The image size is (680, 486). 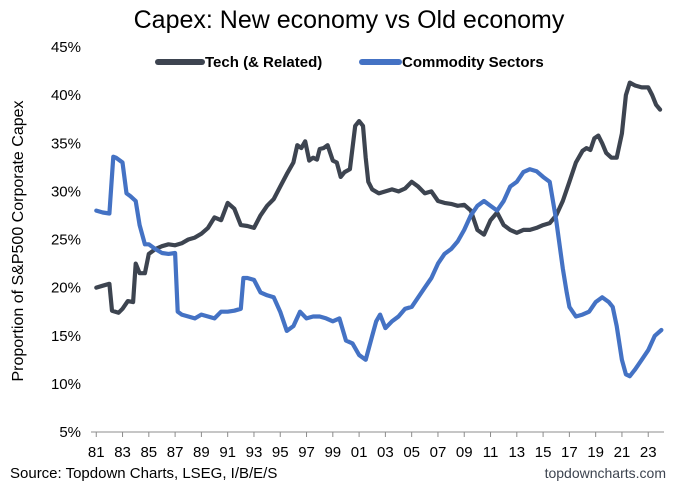 I want to click on x-tick-label: 81, so click(x=96, y=452).